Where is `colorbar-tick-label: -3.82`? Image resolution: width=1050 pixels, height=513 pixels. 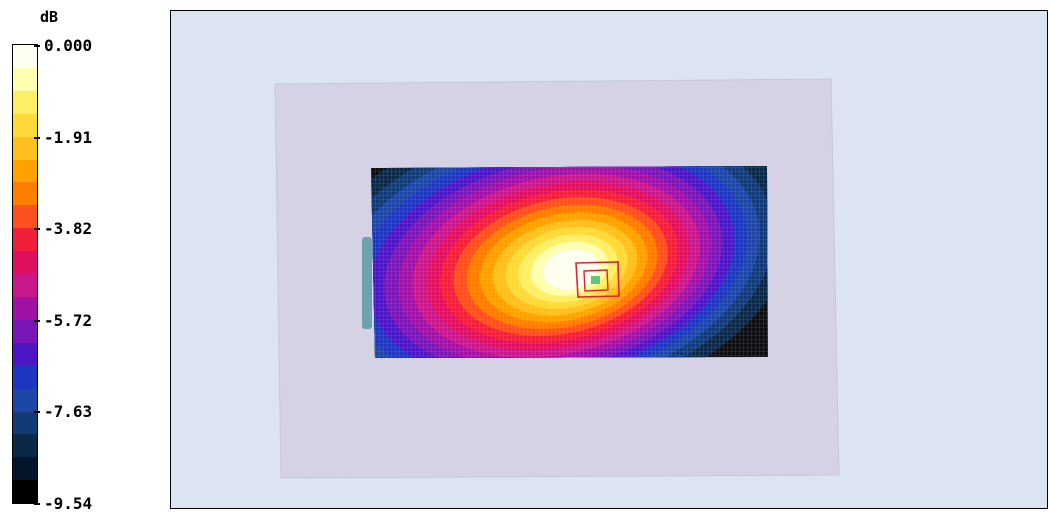
colorbar-tick-label: -3.82 is located at coordinates (62, 229).